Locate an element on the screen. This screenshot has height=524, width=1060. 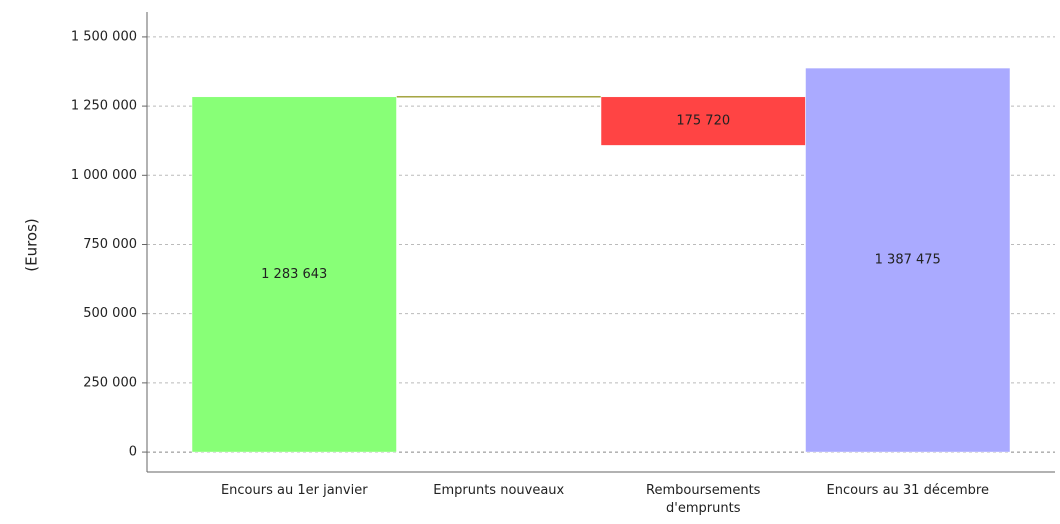
y-tick-label: 750 000 is located at coordinates (110, 244).